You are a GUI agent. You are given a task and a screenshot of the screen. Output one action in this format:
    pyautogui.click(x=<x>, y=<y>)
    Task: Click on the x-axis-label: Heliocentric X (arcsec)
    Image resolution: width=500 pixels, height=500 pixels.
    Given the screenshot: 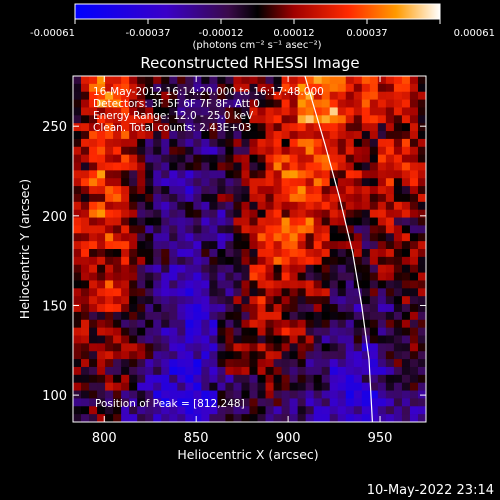 What is the action you would take?
    pyautogui.click(x=247, y=454)
    